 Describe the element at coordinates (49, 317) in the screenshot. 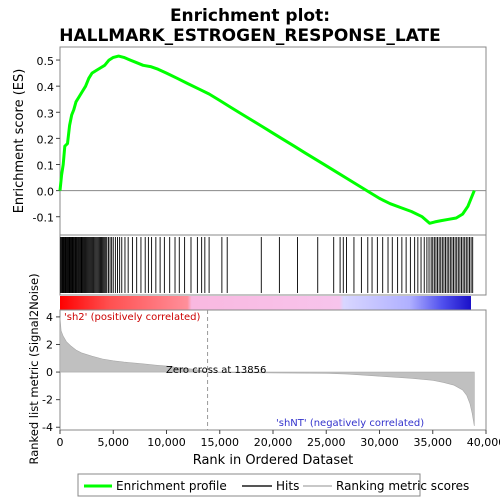

I see `metric-y-tick-label: 4` at that location.